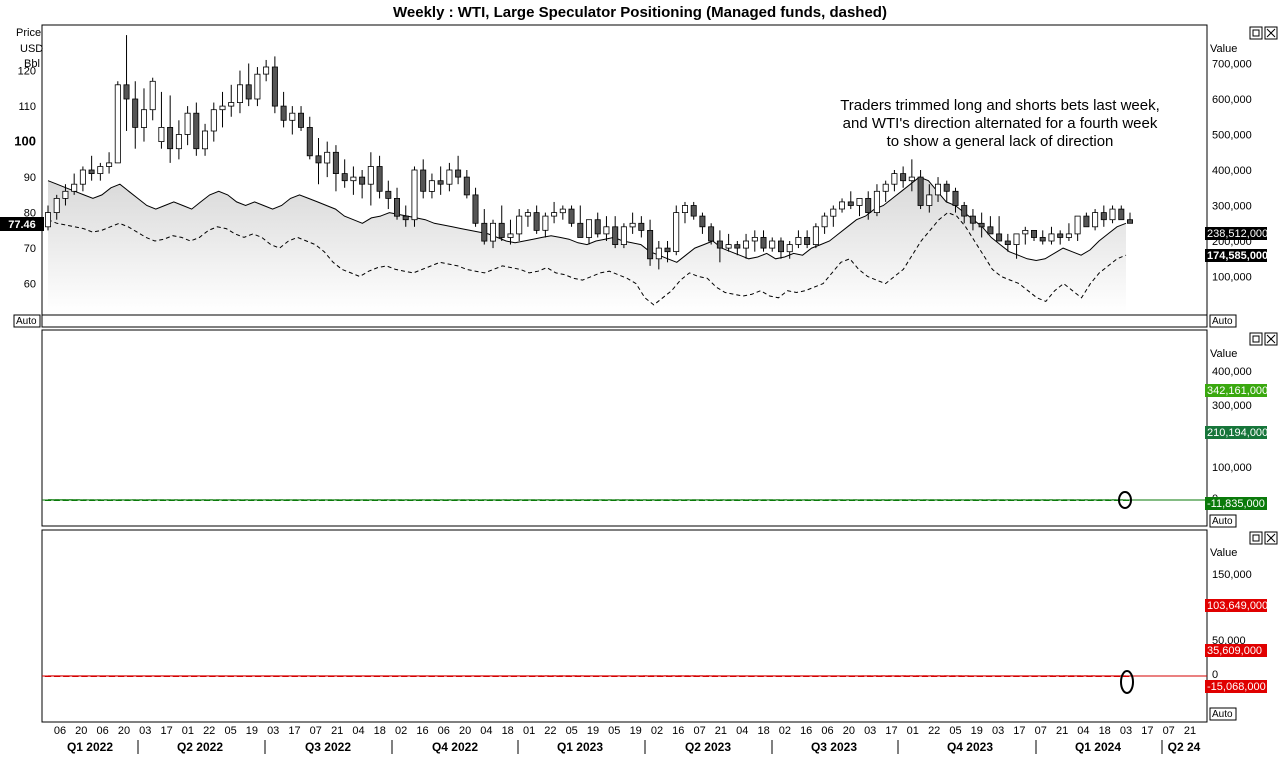 The width and height of the screenshot is (1281, 757). What do you see at coordinates (1256, 33) in the screenshot?
I see `restore-button-price` at bounding box center [1256, 33].